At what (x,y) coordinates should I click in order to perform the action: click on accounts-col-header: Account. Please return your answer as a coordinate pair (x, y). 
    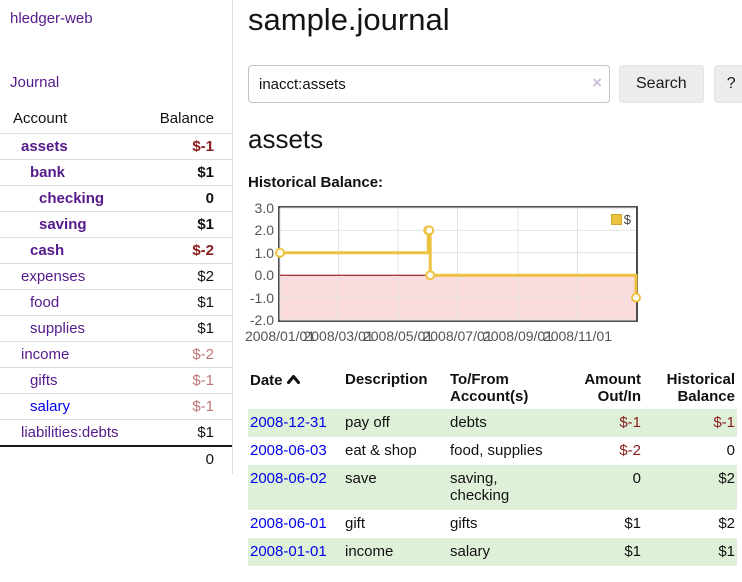
    Looking at the image, I should click on (40, 118).